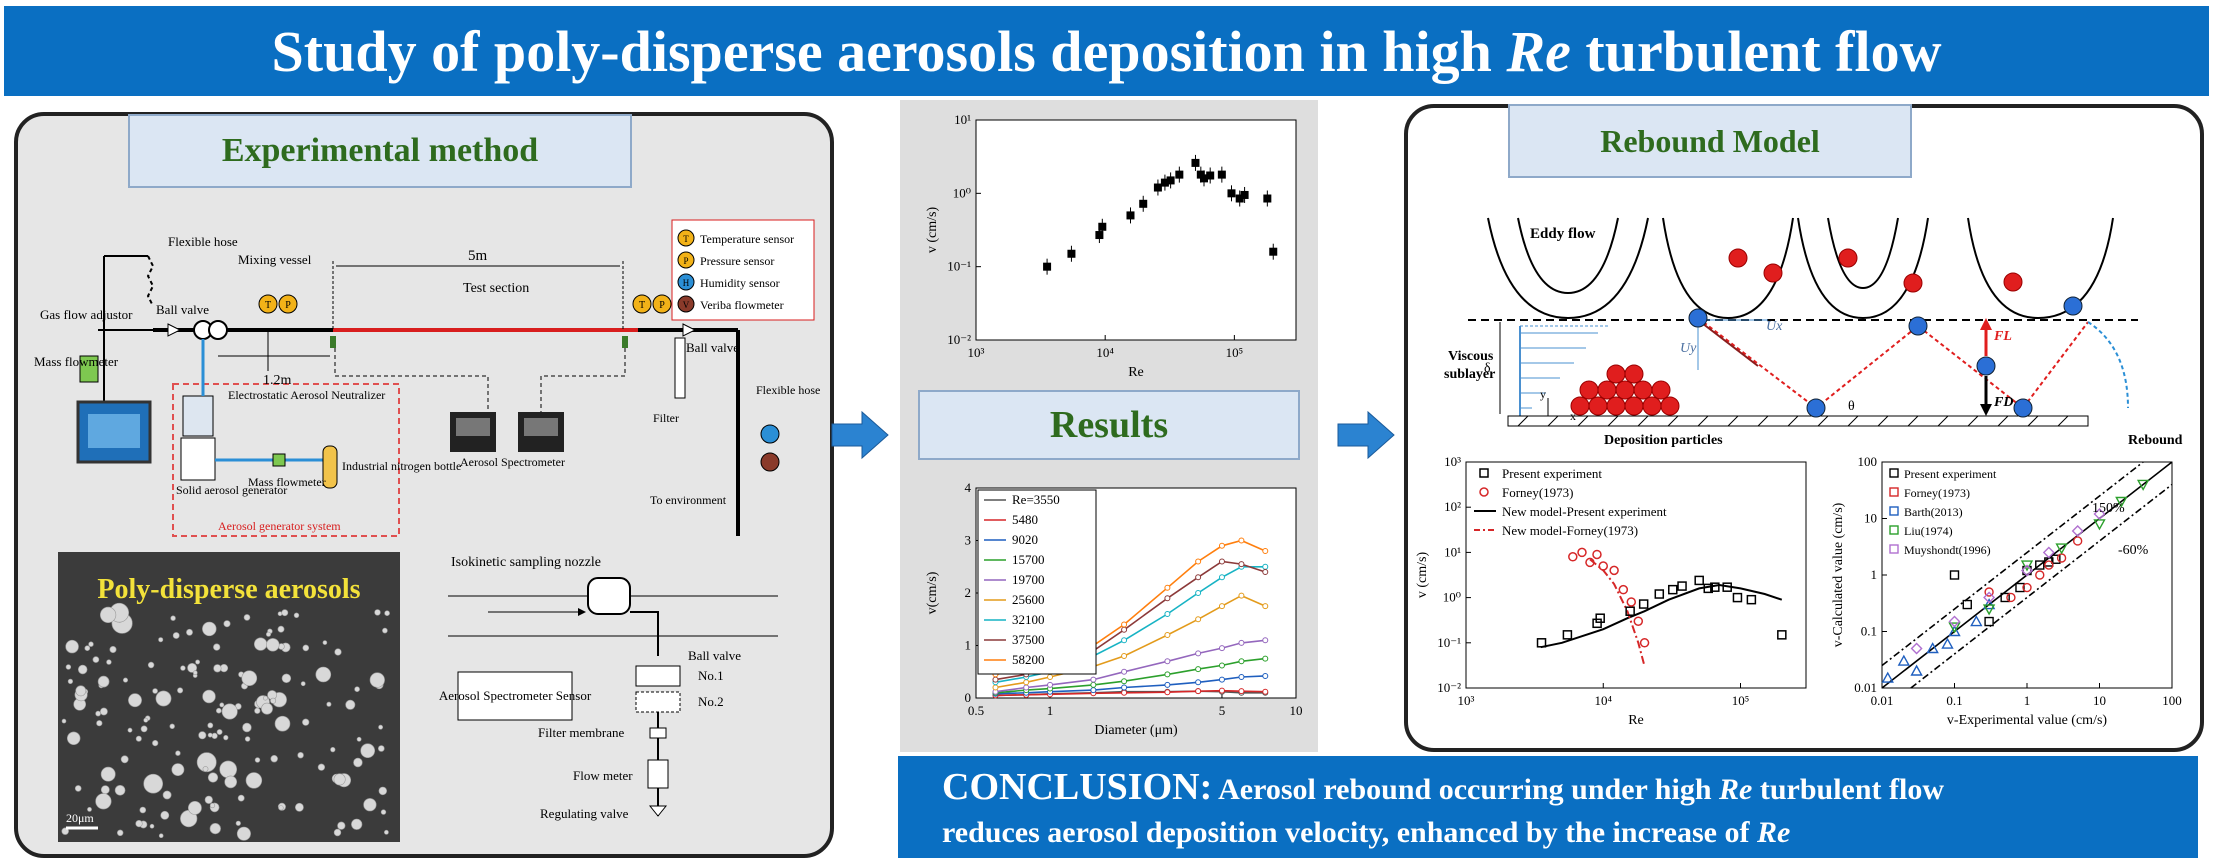 The width and height of the screenshot is (2213, 864). Describe the element at coordinates (688, 500) in the screenshot. I see `to-environment-label: To environment` at that location.